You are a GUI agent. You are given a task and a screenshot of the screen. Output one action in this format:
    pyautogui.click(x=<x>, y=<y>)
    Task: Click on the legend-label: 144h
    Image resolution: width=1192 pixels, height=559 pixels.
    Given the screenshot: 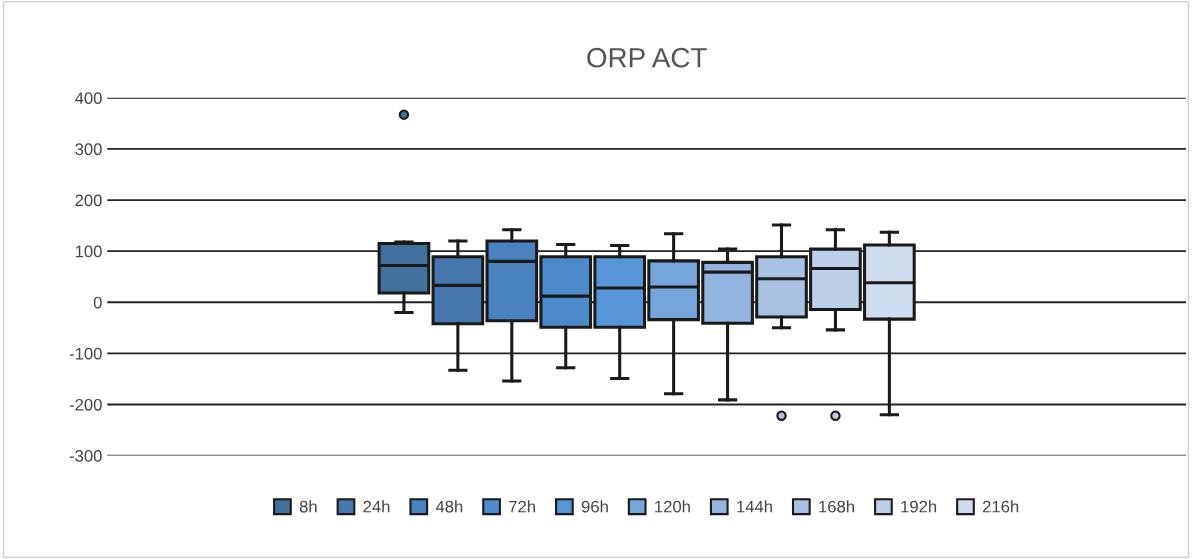 What is the action you would take?
    pyautogui.click(x=754, y=506)
    